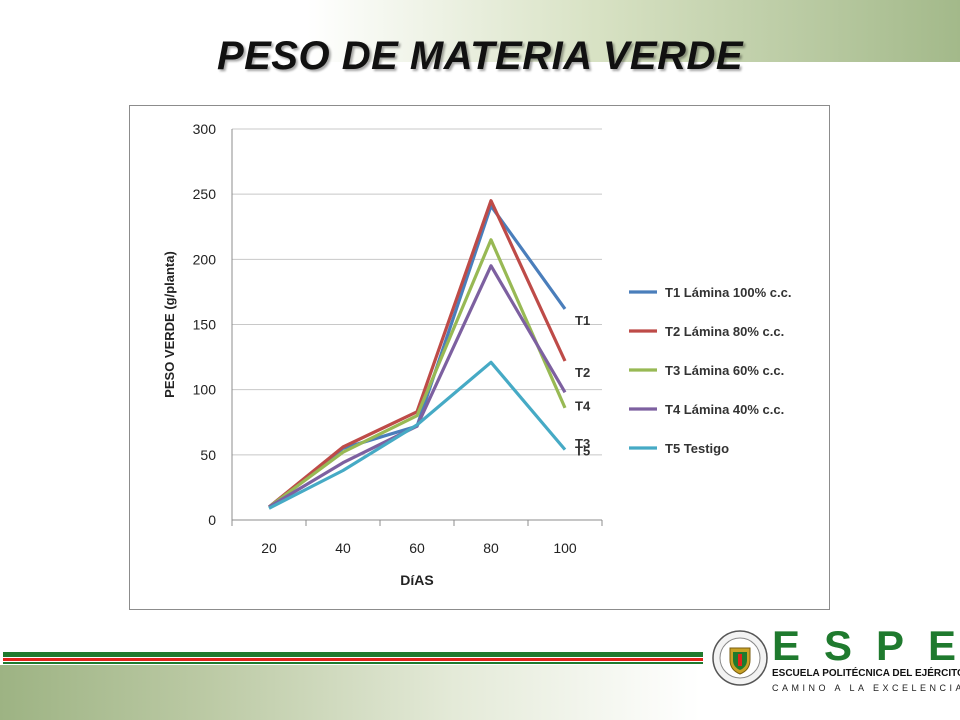 The width and height of the screenshot is (960, 720). What do you see at coordinates (353, 663) in the screenshot?
I see `footer-stripe-green-thin` at bounding box center [353, 663].